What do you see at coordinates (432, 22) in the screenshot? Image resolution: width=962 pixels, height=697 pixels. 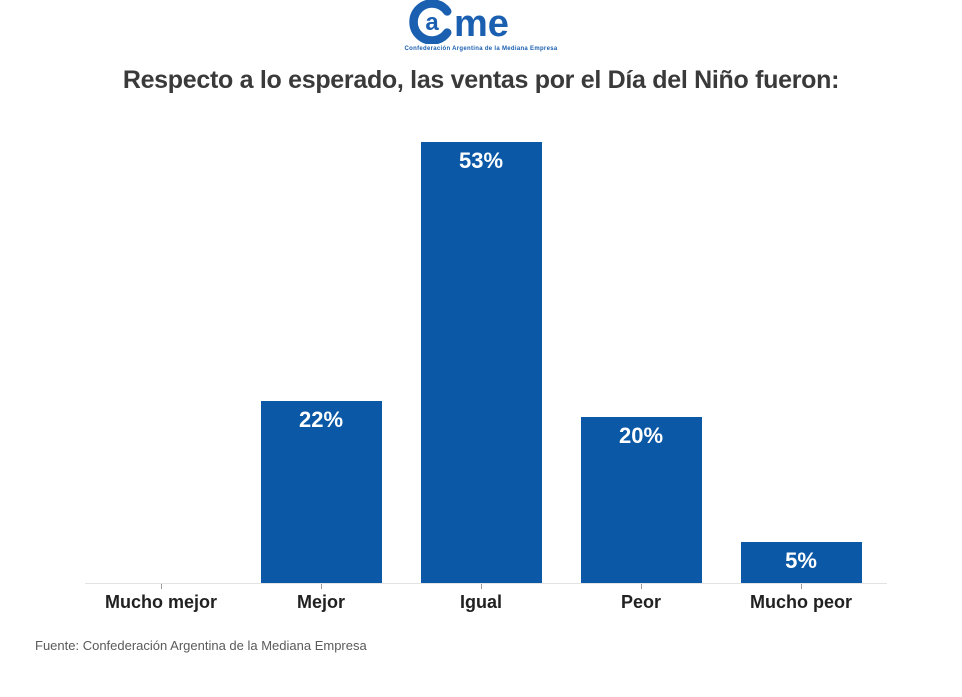 I see `logo-letter-a: a` at bounding box center [432, 22].